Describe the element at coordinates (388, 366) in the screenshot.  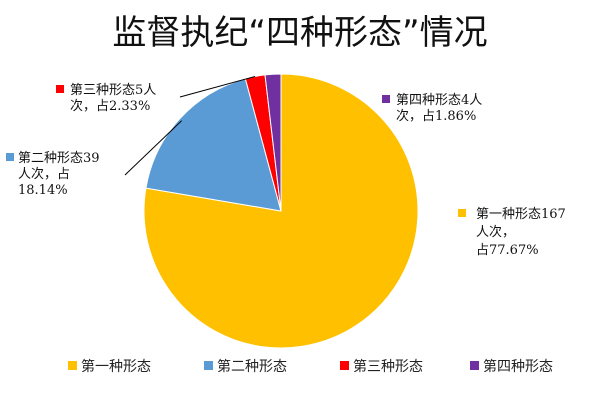
I see `legend-label: 第三种形态` at that location.